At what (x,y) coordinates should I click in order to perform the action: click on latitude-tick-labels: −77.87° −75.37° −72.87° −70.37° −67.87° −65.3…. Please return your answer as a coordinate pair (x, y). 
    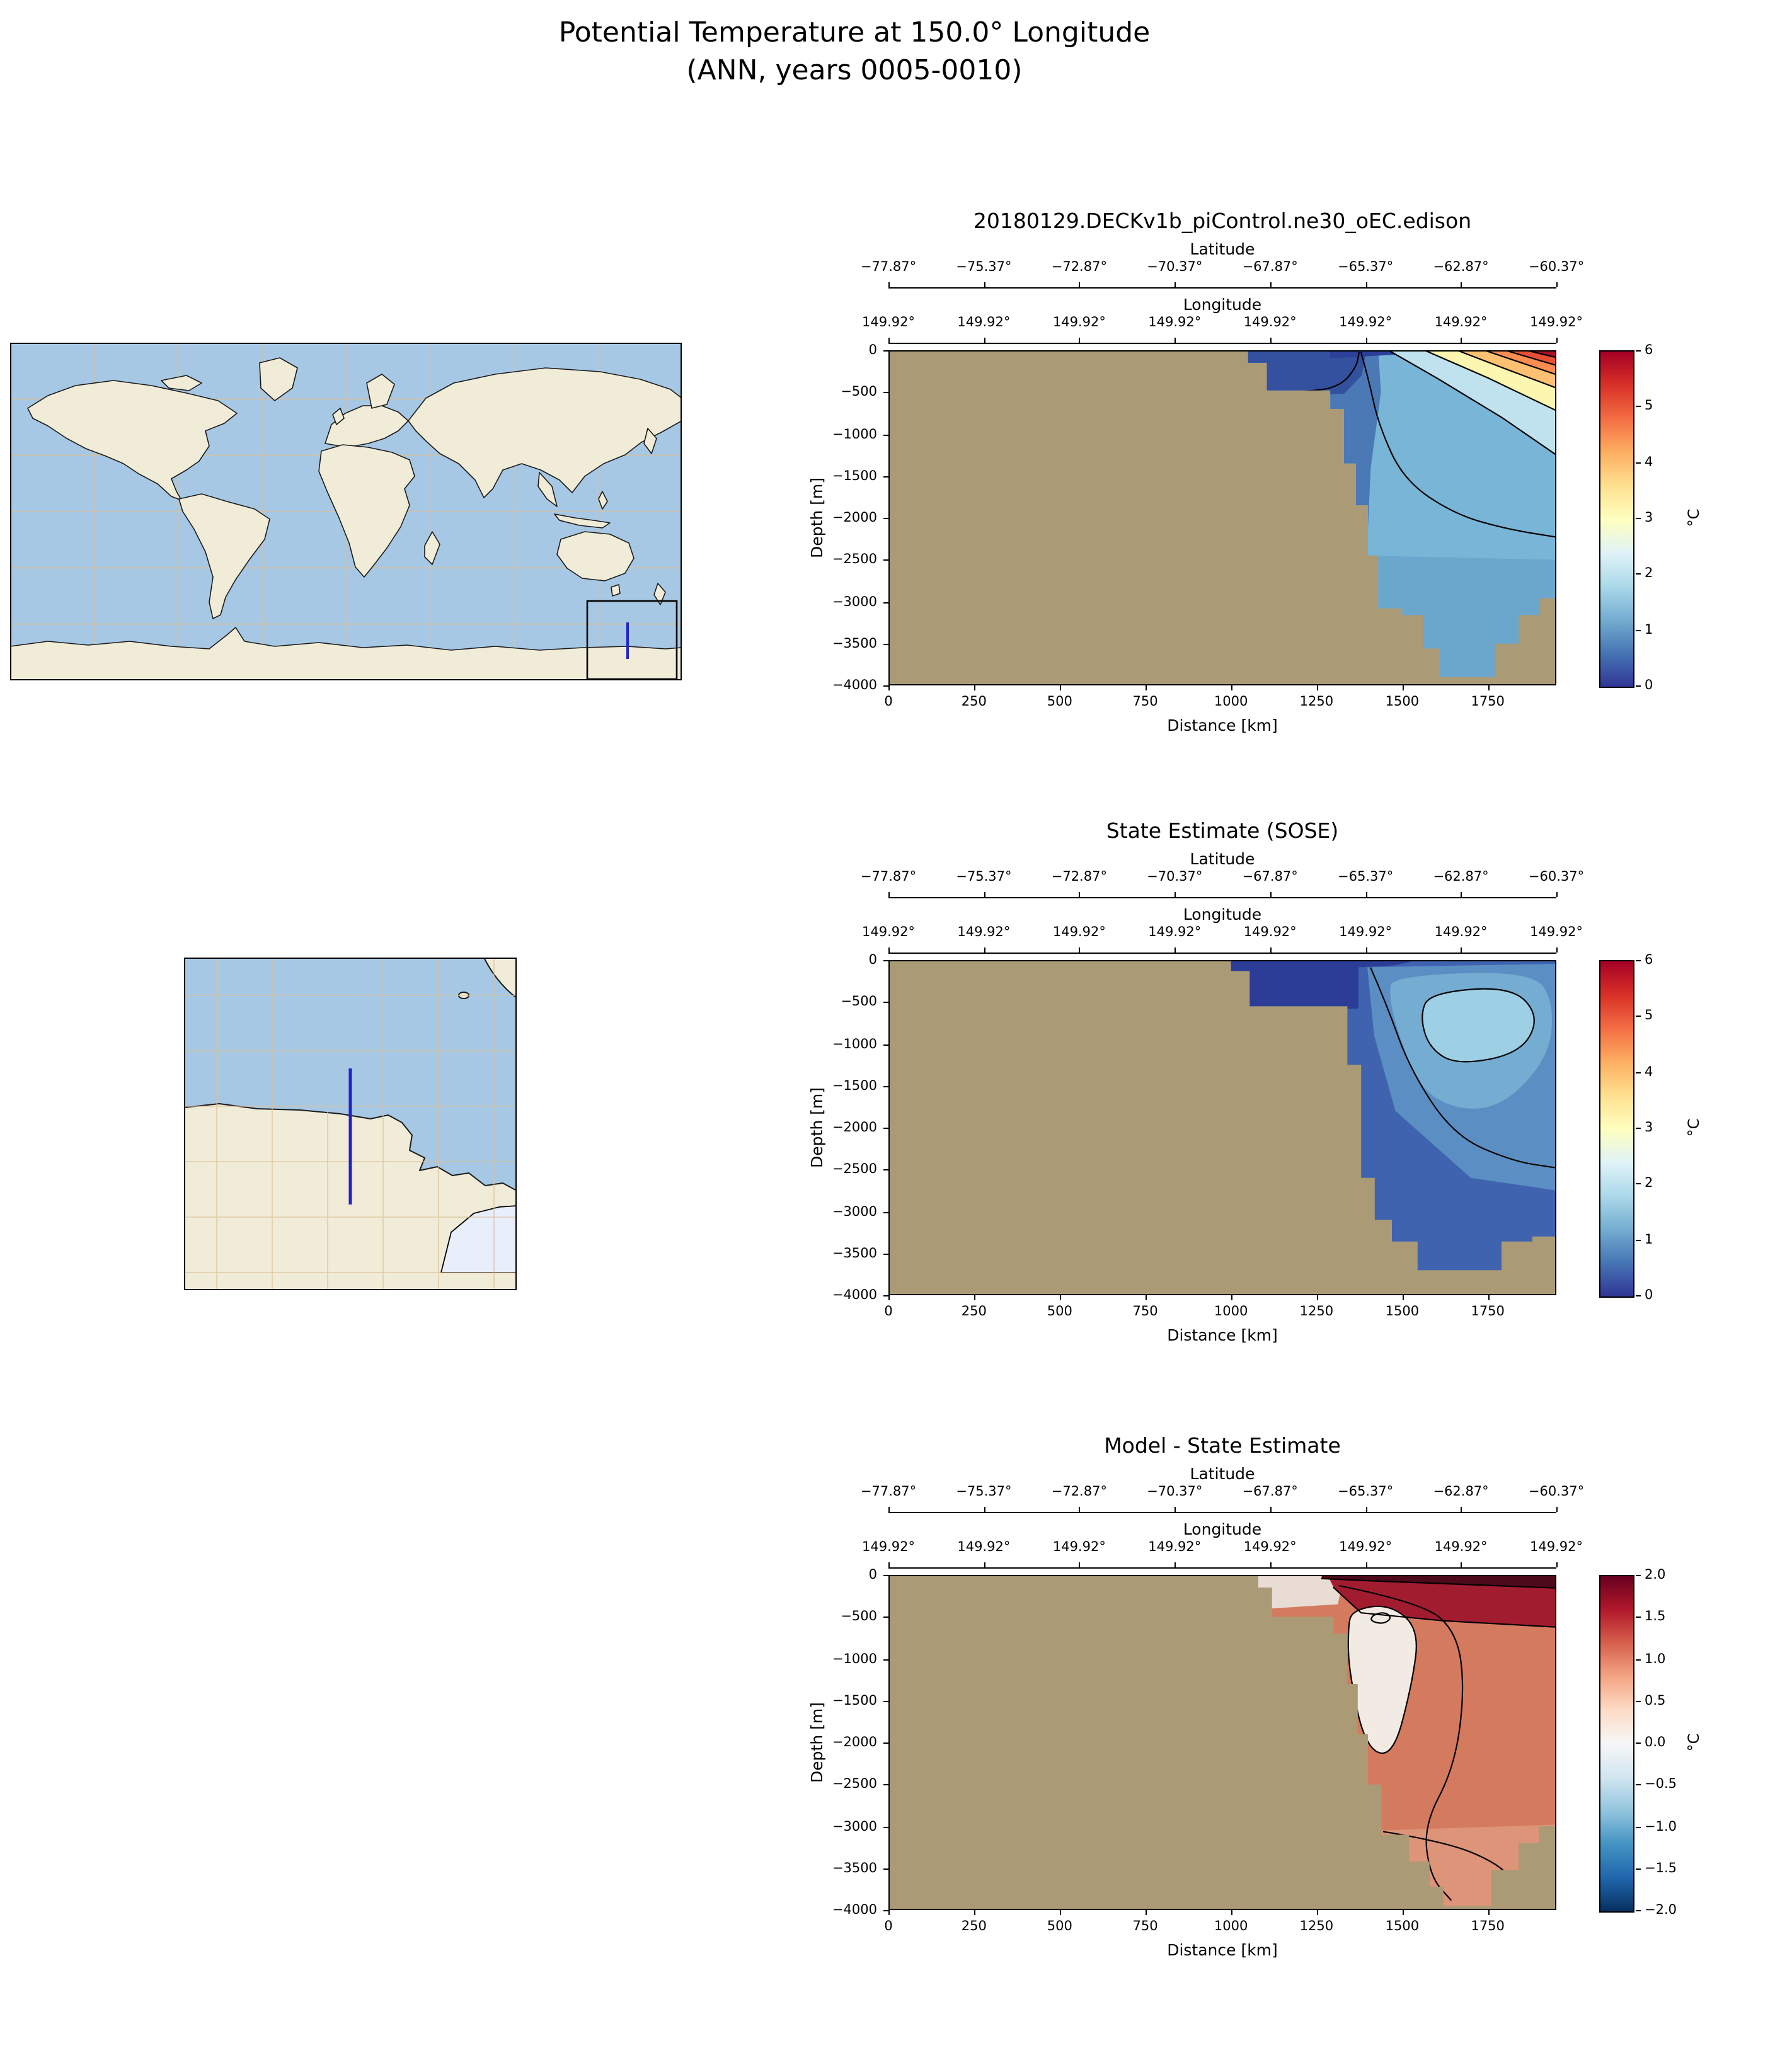
    Looking at the image, I should click on (1222, 877).